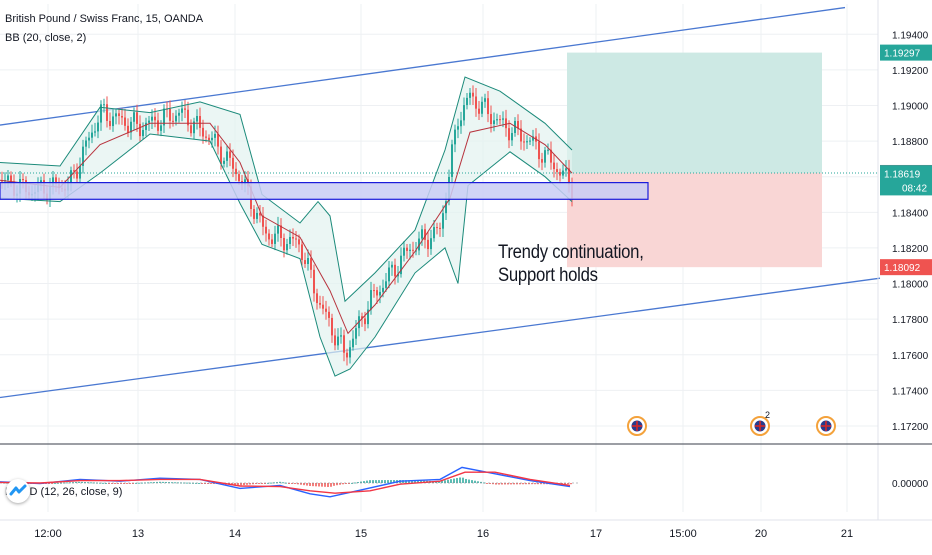  I want to click on tradingview-logo-icon, so click(18, 491).